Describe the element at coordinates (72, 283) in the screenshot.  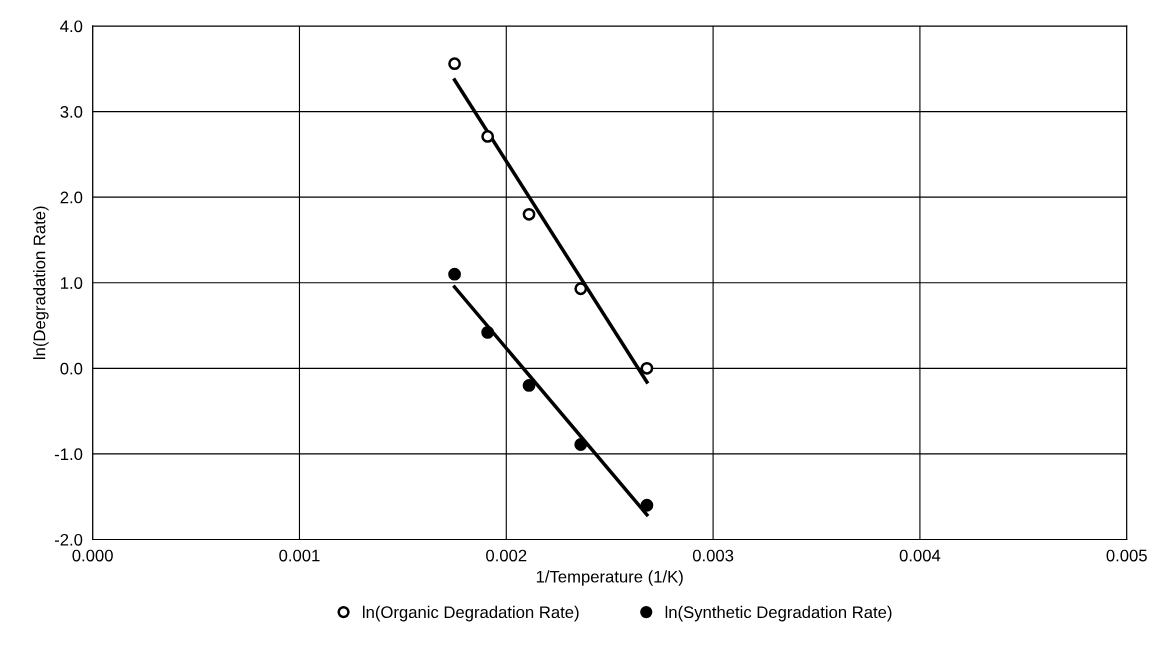
I see `y-tick-label: 1.0` at that location.